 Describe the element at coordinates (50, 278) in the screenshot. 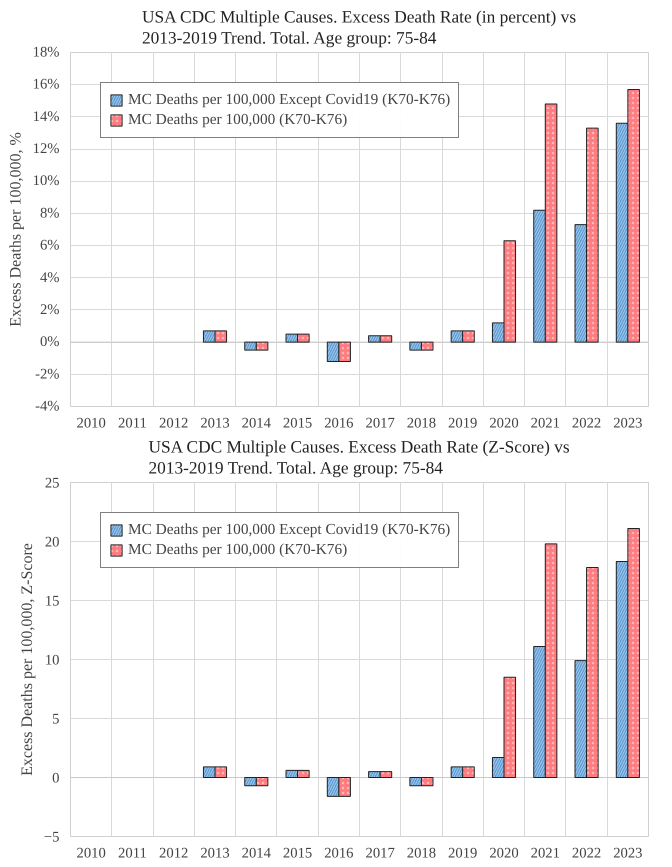

I see `y-tick-label: 4%` at that location.